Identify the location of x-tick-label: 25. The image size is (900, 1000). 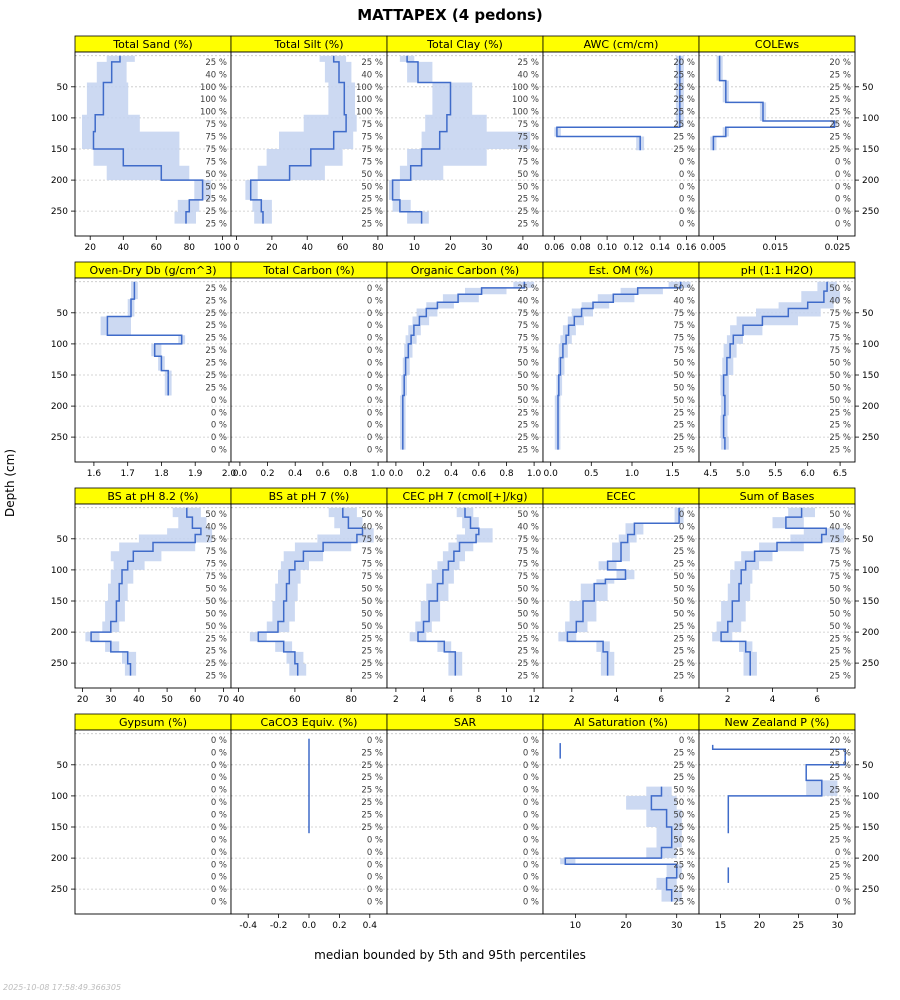
(798, 926).